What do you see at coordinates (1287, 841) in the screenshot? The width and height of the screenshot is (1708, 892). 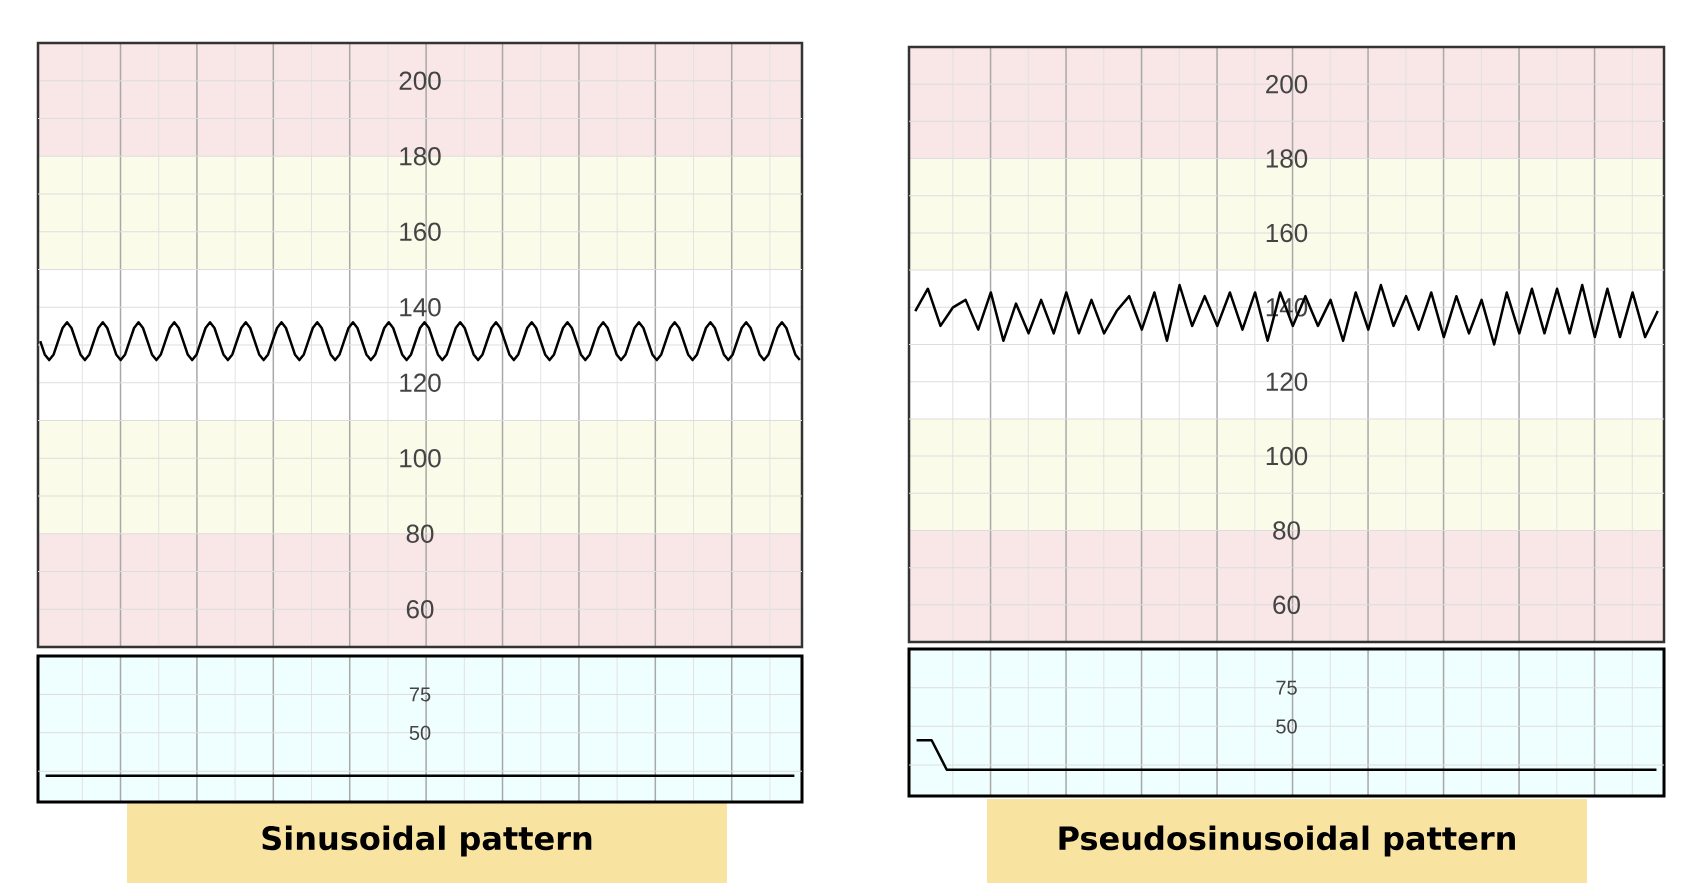 I see `text: Pseudosinusoidal pattern` at bounding box center [1287, 841].